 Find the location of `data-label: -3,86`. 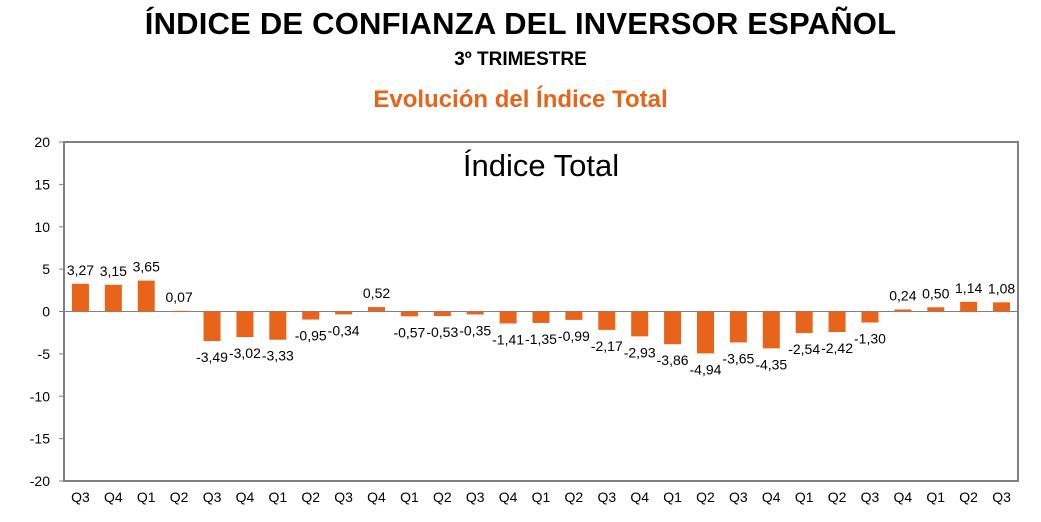

data-label: -3,86 is located at coordinates (673, 360).